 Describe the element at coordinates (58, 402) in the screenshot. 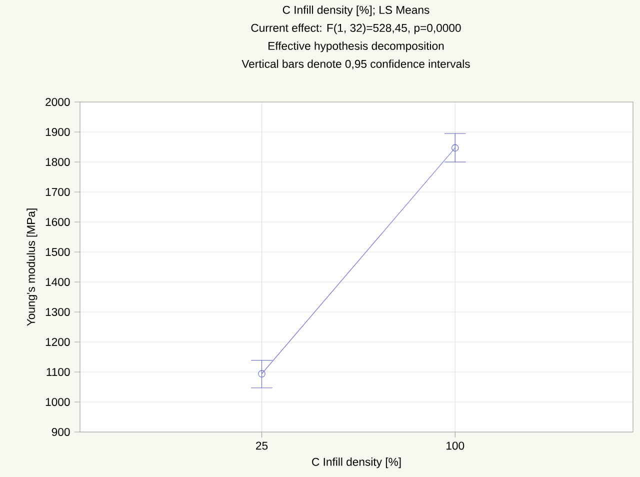

I see `y-tick-label: 1000` at that location.